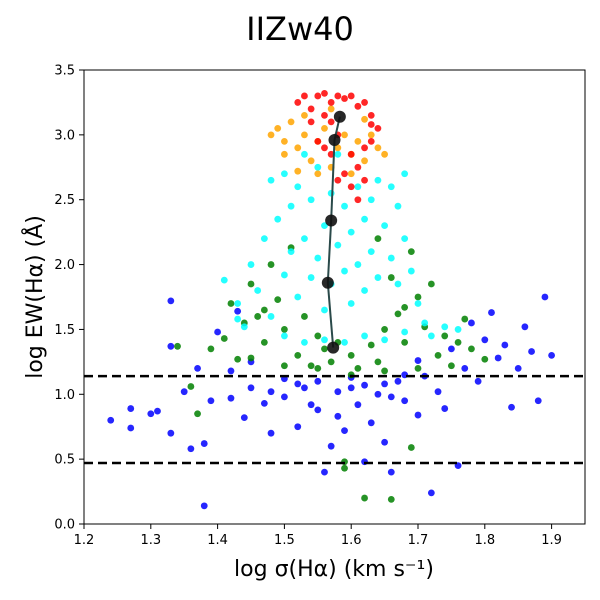 Image resolution: width=600 pixels, height=600 pixels. Describe the element at coordinates (64, 71) in the screenshot. I see `y-tick-label: 3.5` at that location.